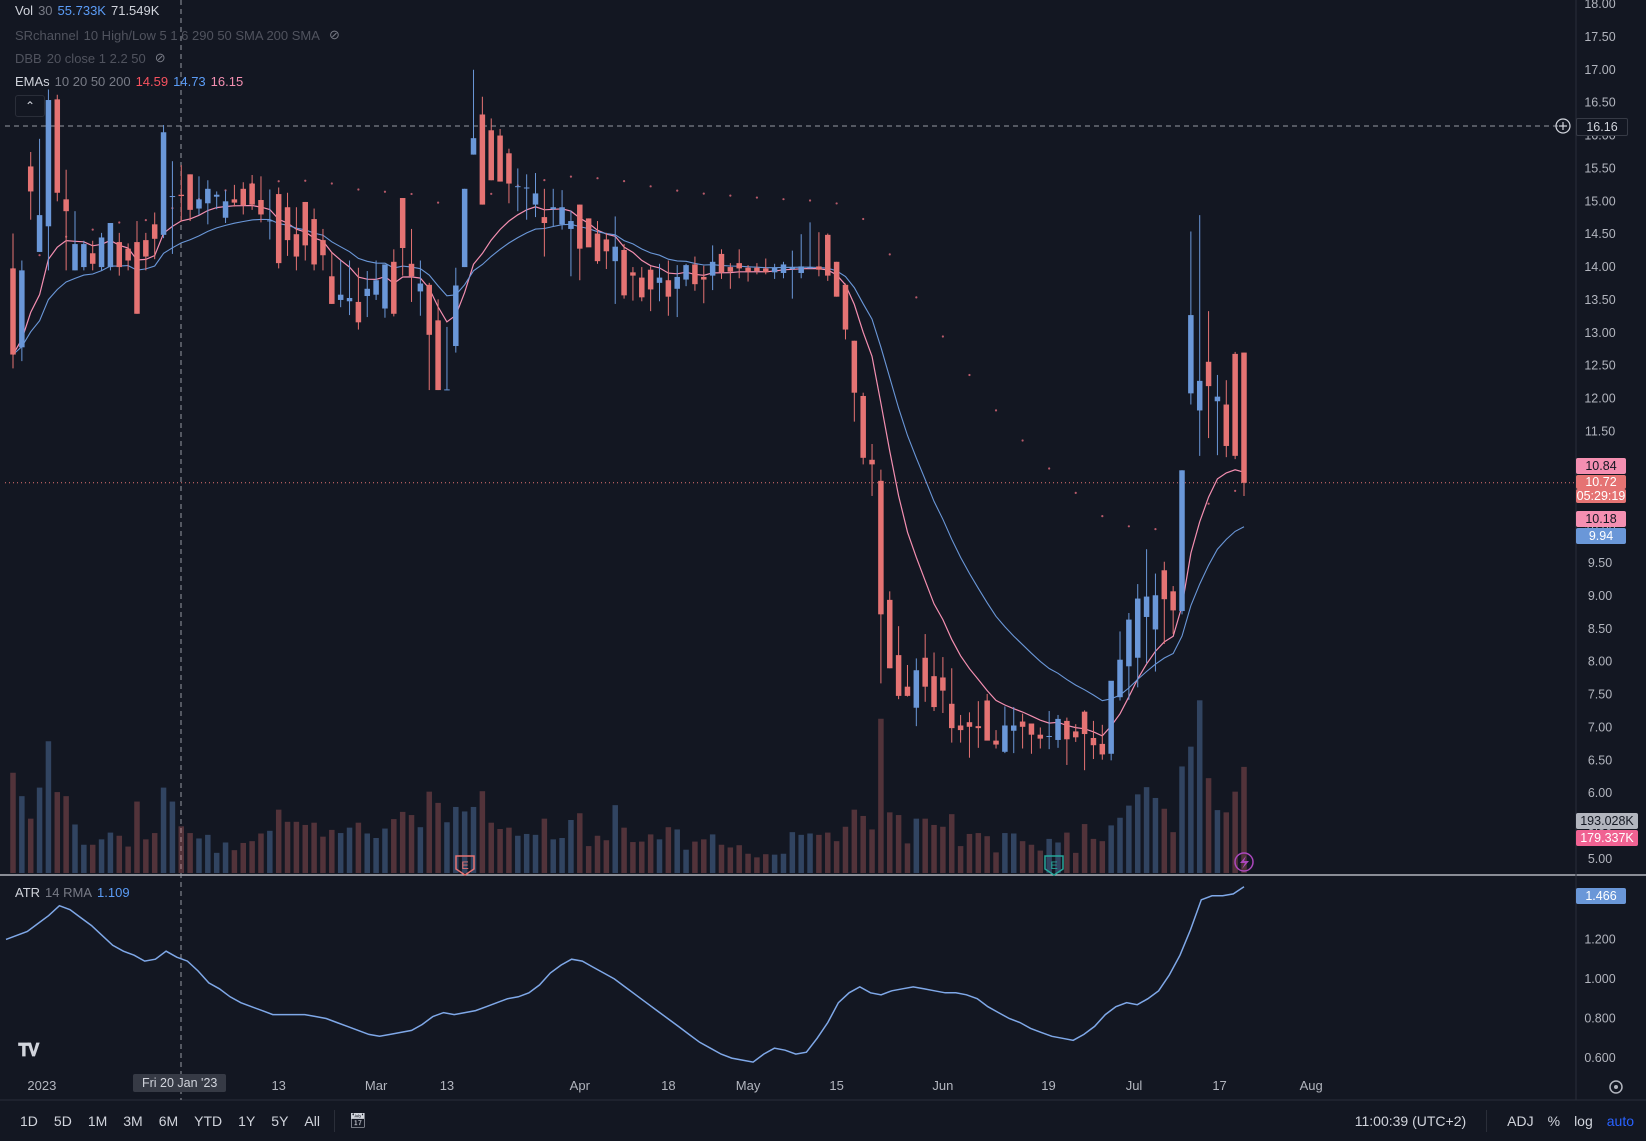  I want to click on range-ytd-button: YTD, so click(208, 1120).